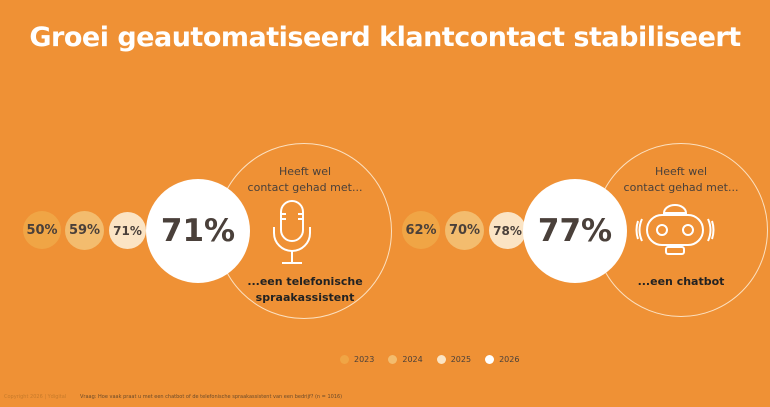 This screenshot has width=770, height=407. I want to click on bubble-2024: 70%, so click(464, 230).